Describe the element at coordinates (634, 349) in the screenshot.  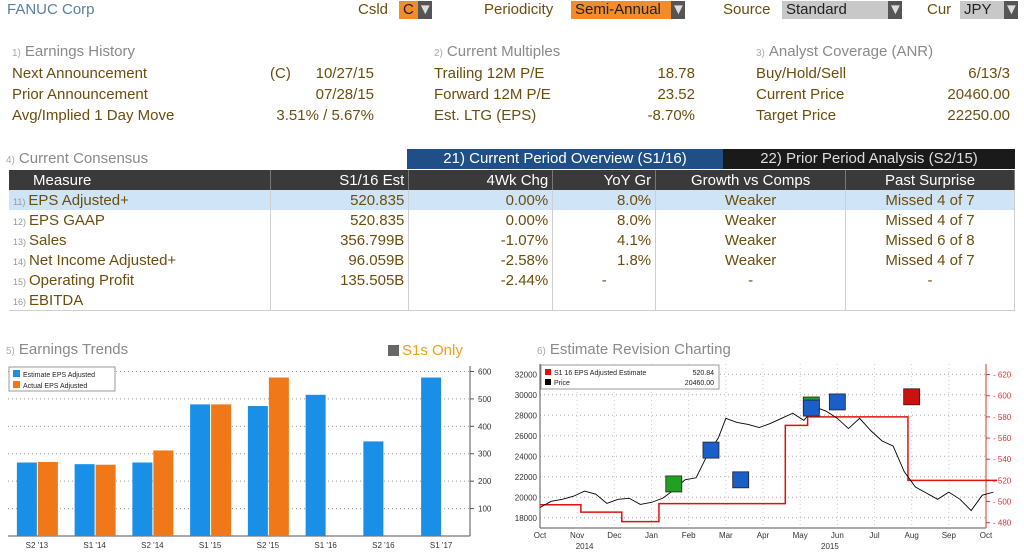
I see `estimate-revision-header: 6) Estimate Revision Charting` at that location.